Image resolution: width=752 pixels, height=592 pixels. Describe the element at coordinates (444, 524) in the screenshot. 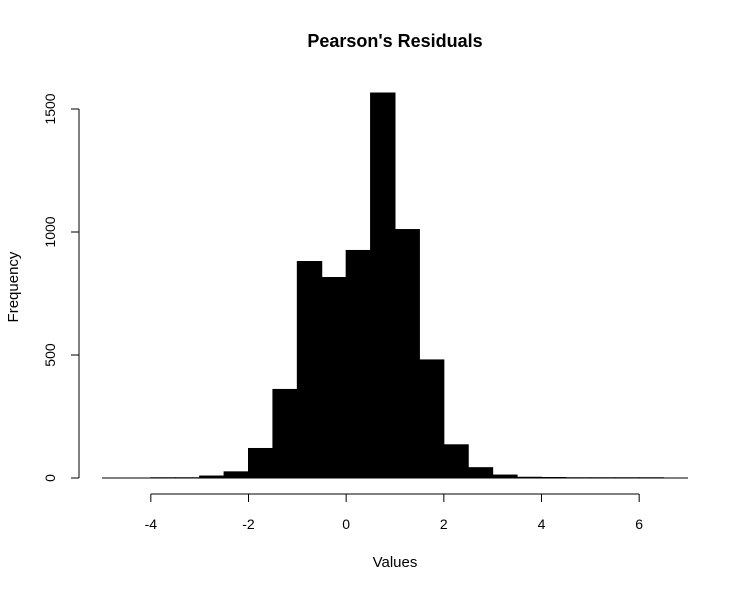

I see `x-tick-label: 2` at that location.